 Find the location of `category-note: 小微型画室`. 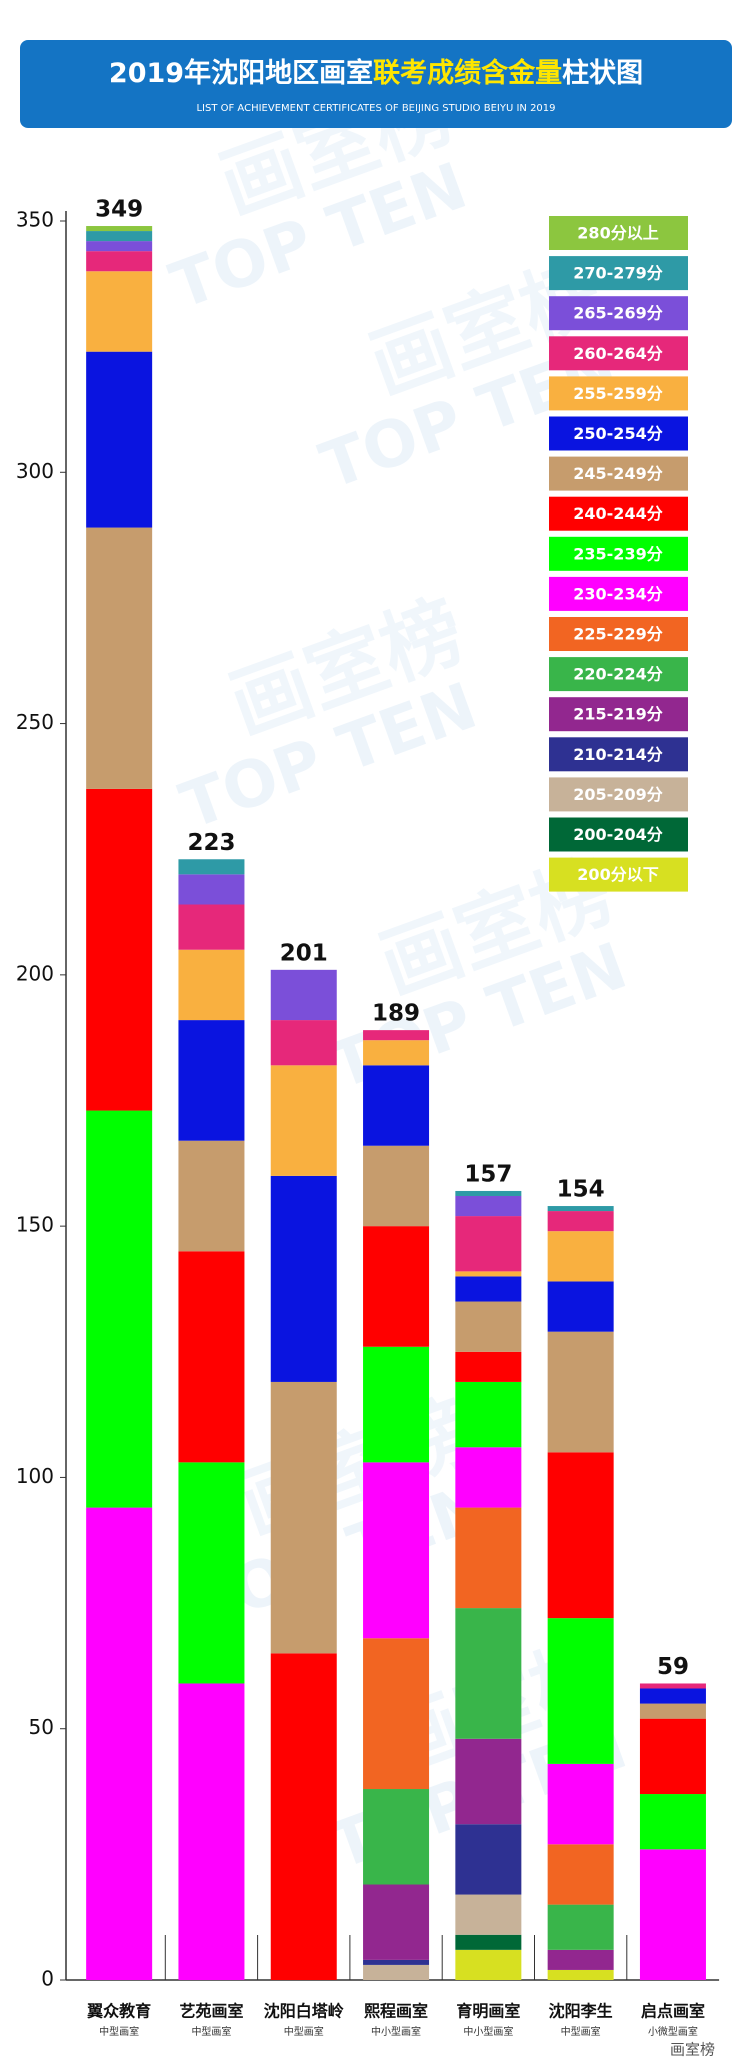

category-note: 小微型画室 is located at coordinates (673, 2031).